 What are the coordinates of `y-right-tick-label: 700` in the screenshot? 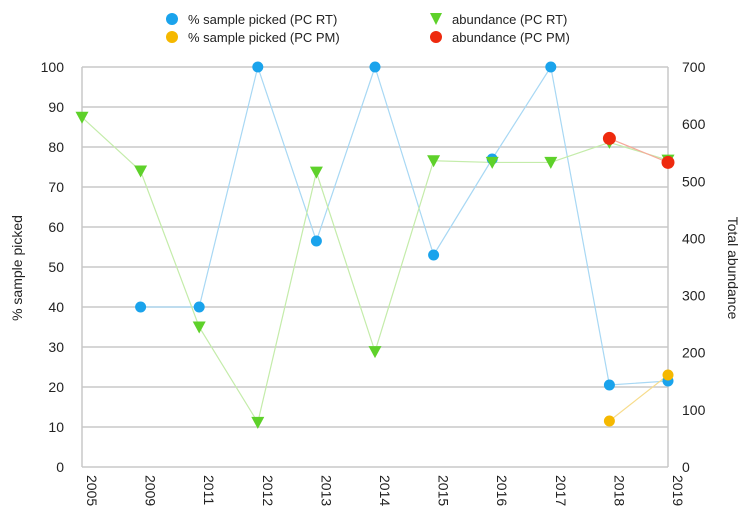 It's located at (694, 67).